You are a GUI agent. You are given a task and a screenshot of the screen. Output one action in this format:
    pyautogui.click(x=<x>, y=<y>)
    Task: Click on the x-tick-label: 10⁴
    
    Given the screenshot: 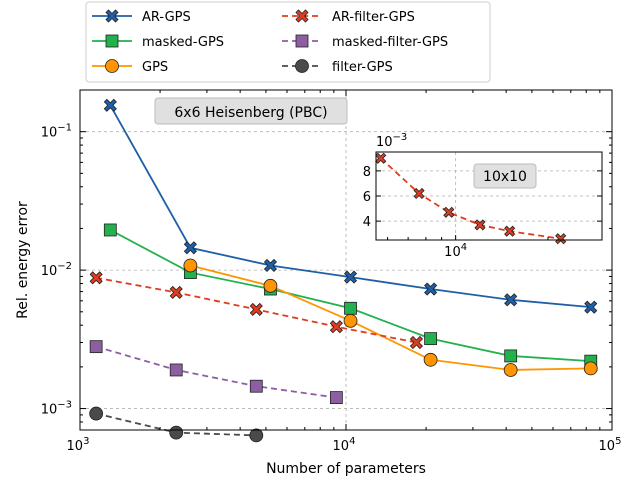 What is the action you would take?
    pyautogui.click(x=344, y=445)
    